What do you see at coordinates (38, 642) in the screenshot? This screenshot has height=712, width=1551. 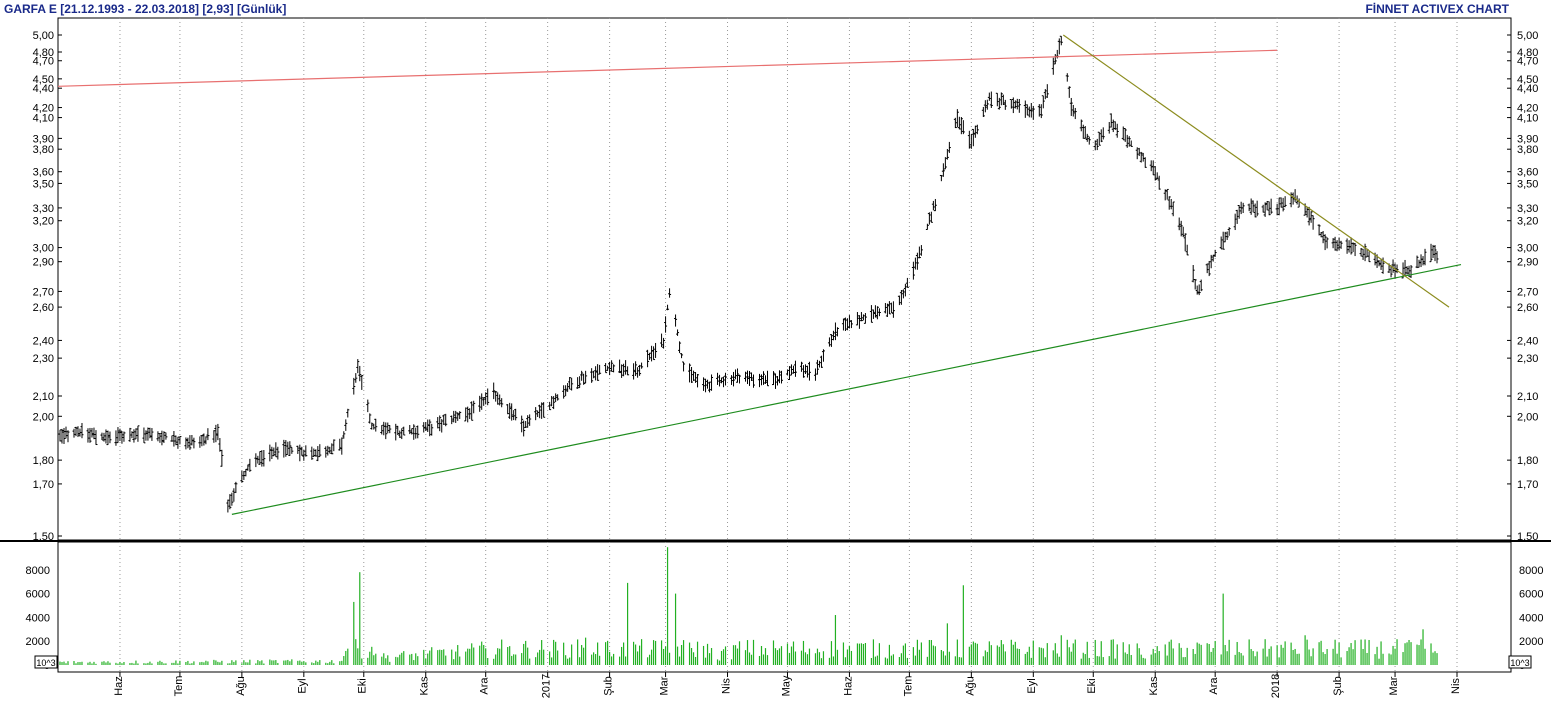 I see `volume-tick-label-left: 2000` at bounding box center [38, 642].